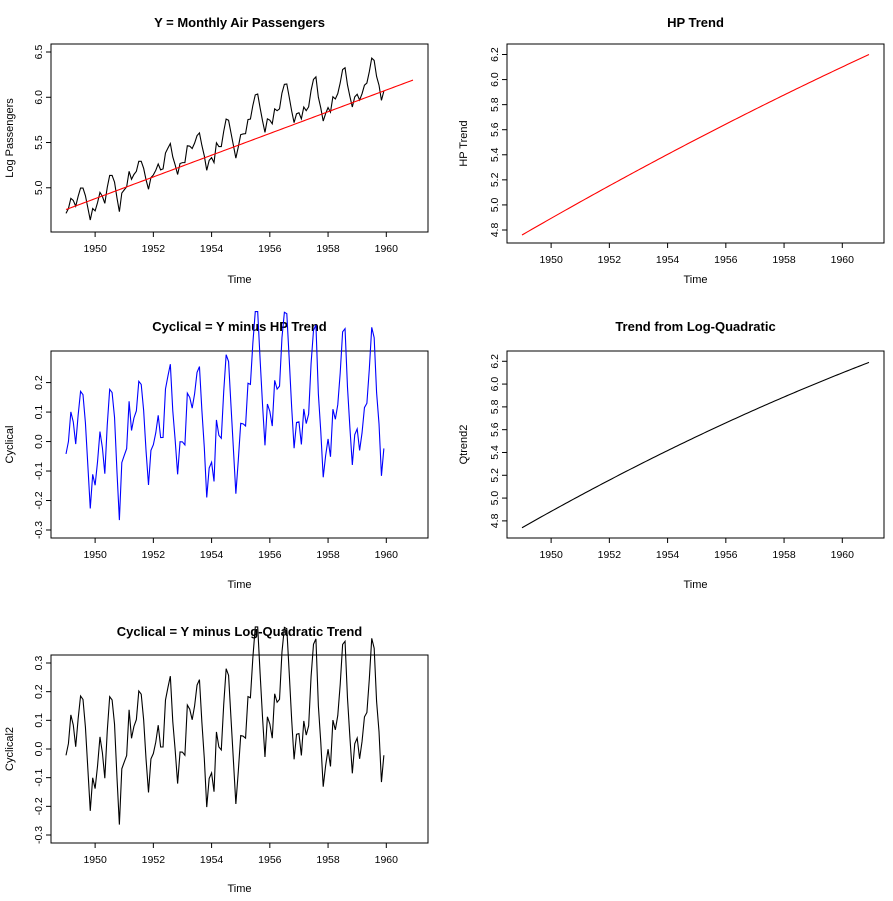 Image resolution: width=893 pixels, height=901 pixels. I want to click on chart-title: HP Trend, so click(695, 22).